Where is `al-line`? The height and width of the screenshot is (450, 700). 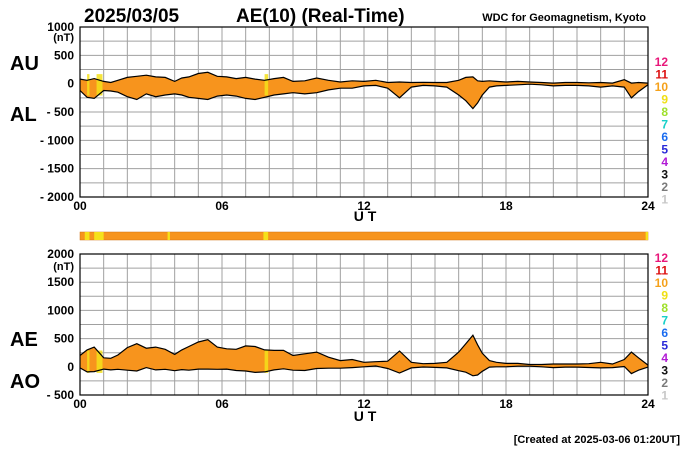 al-line is located at coordinates (364, 96).